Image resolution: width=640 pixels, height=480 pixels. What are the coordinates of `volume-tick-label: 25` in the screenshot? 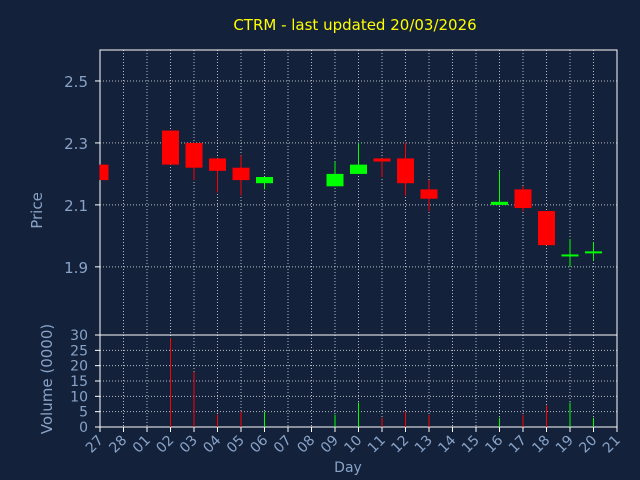 It's located at (79, 351).